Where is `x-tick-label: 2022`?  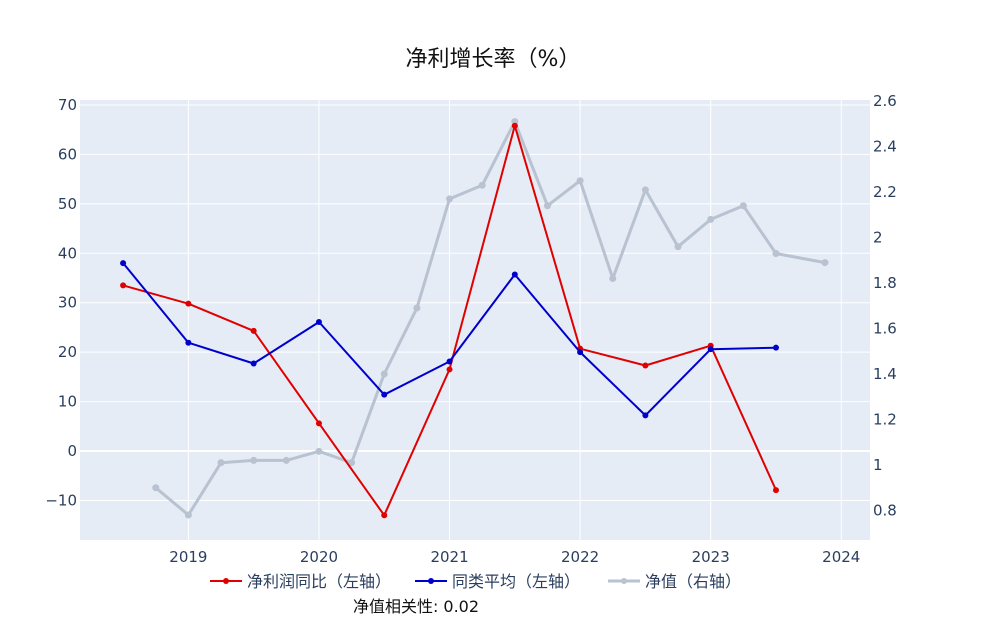 x-tick-label: 2022 is located at coordinates (580, 557).